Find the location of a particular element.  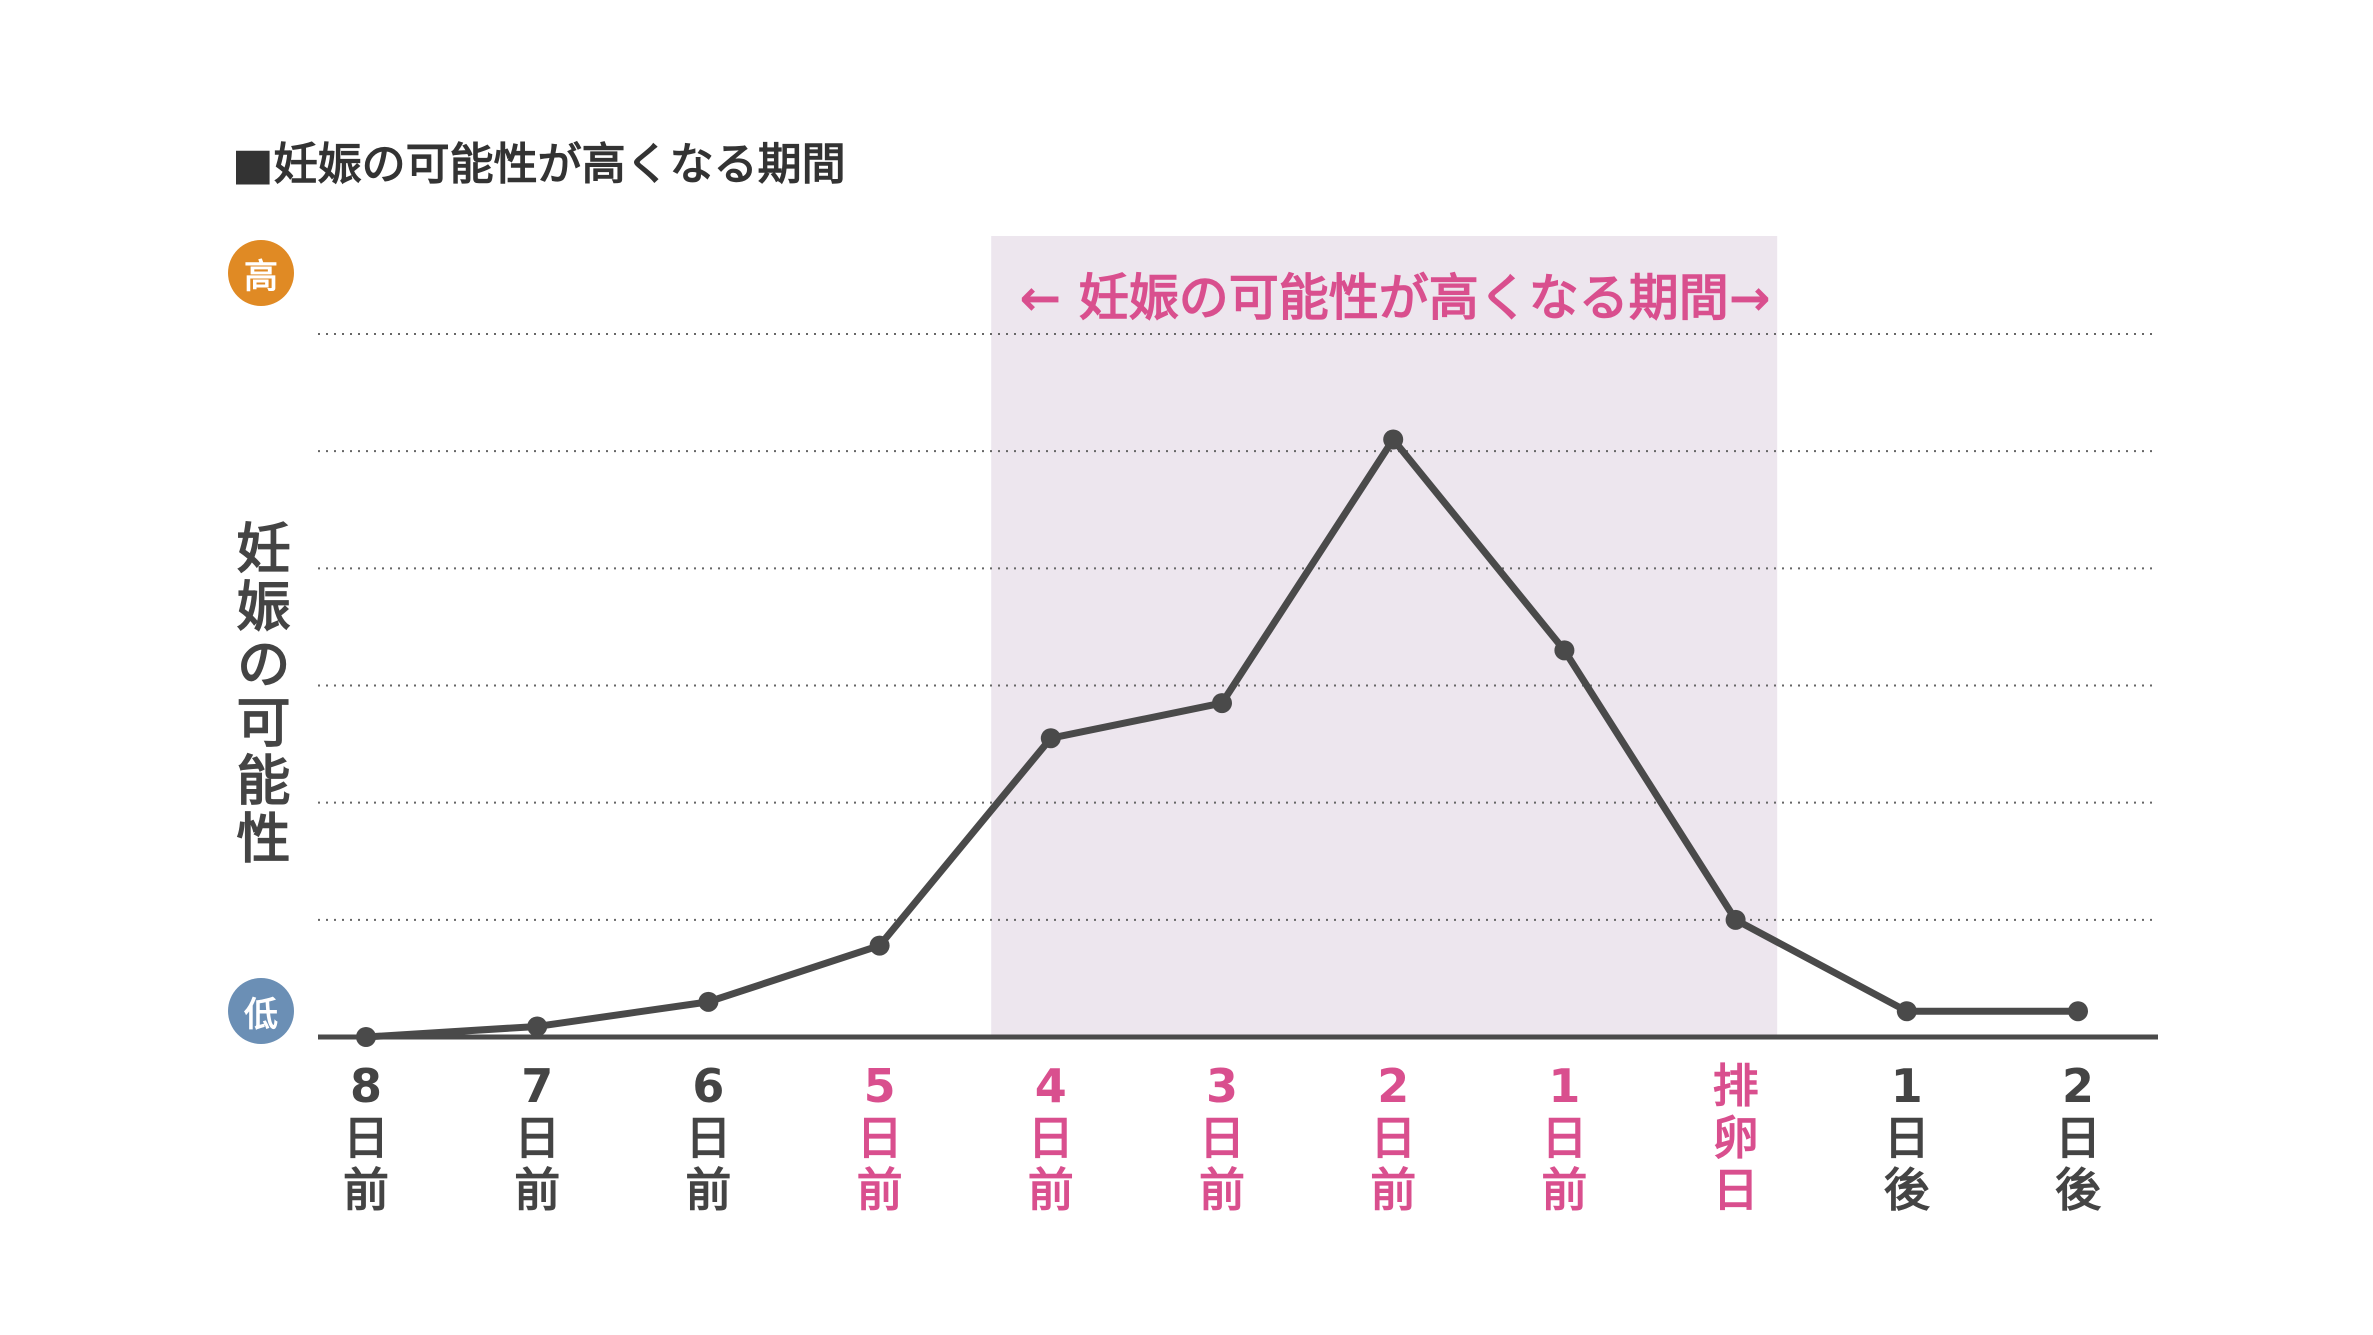

low-badge: 低 is located at coordinates (261, 1011).